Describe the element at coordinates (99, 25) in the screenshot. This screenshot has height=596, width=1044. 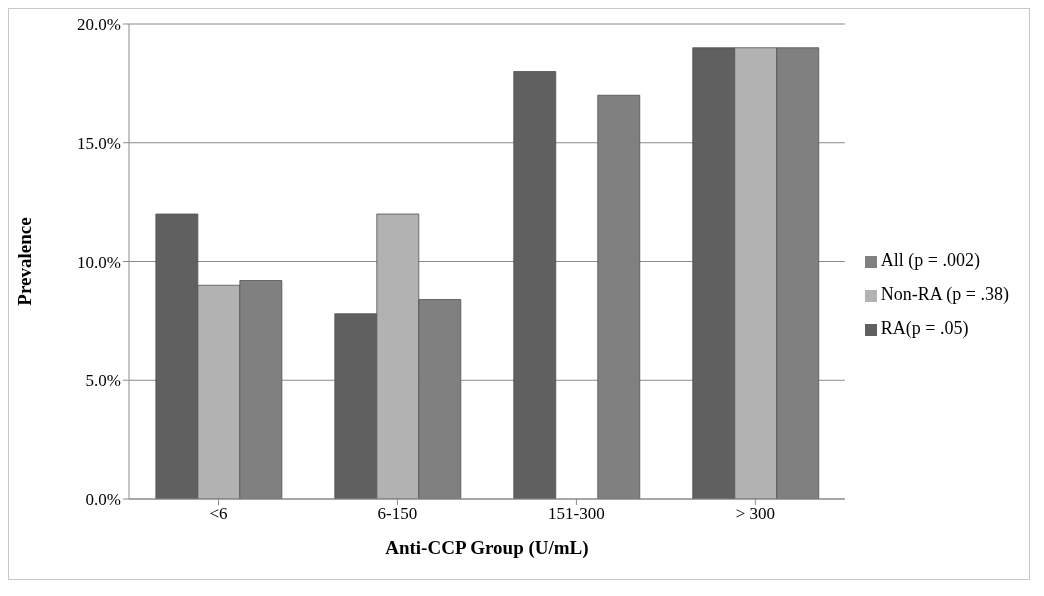
I see `y-tick-label: 20.0%` at that location.